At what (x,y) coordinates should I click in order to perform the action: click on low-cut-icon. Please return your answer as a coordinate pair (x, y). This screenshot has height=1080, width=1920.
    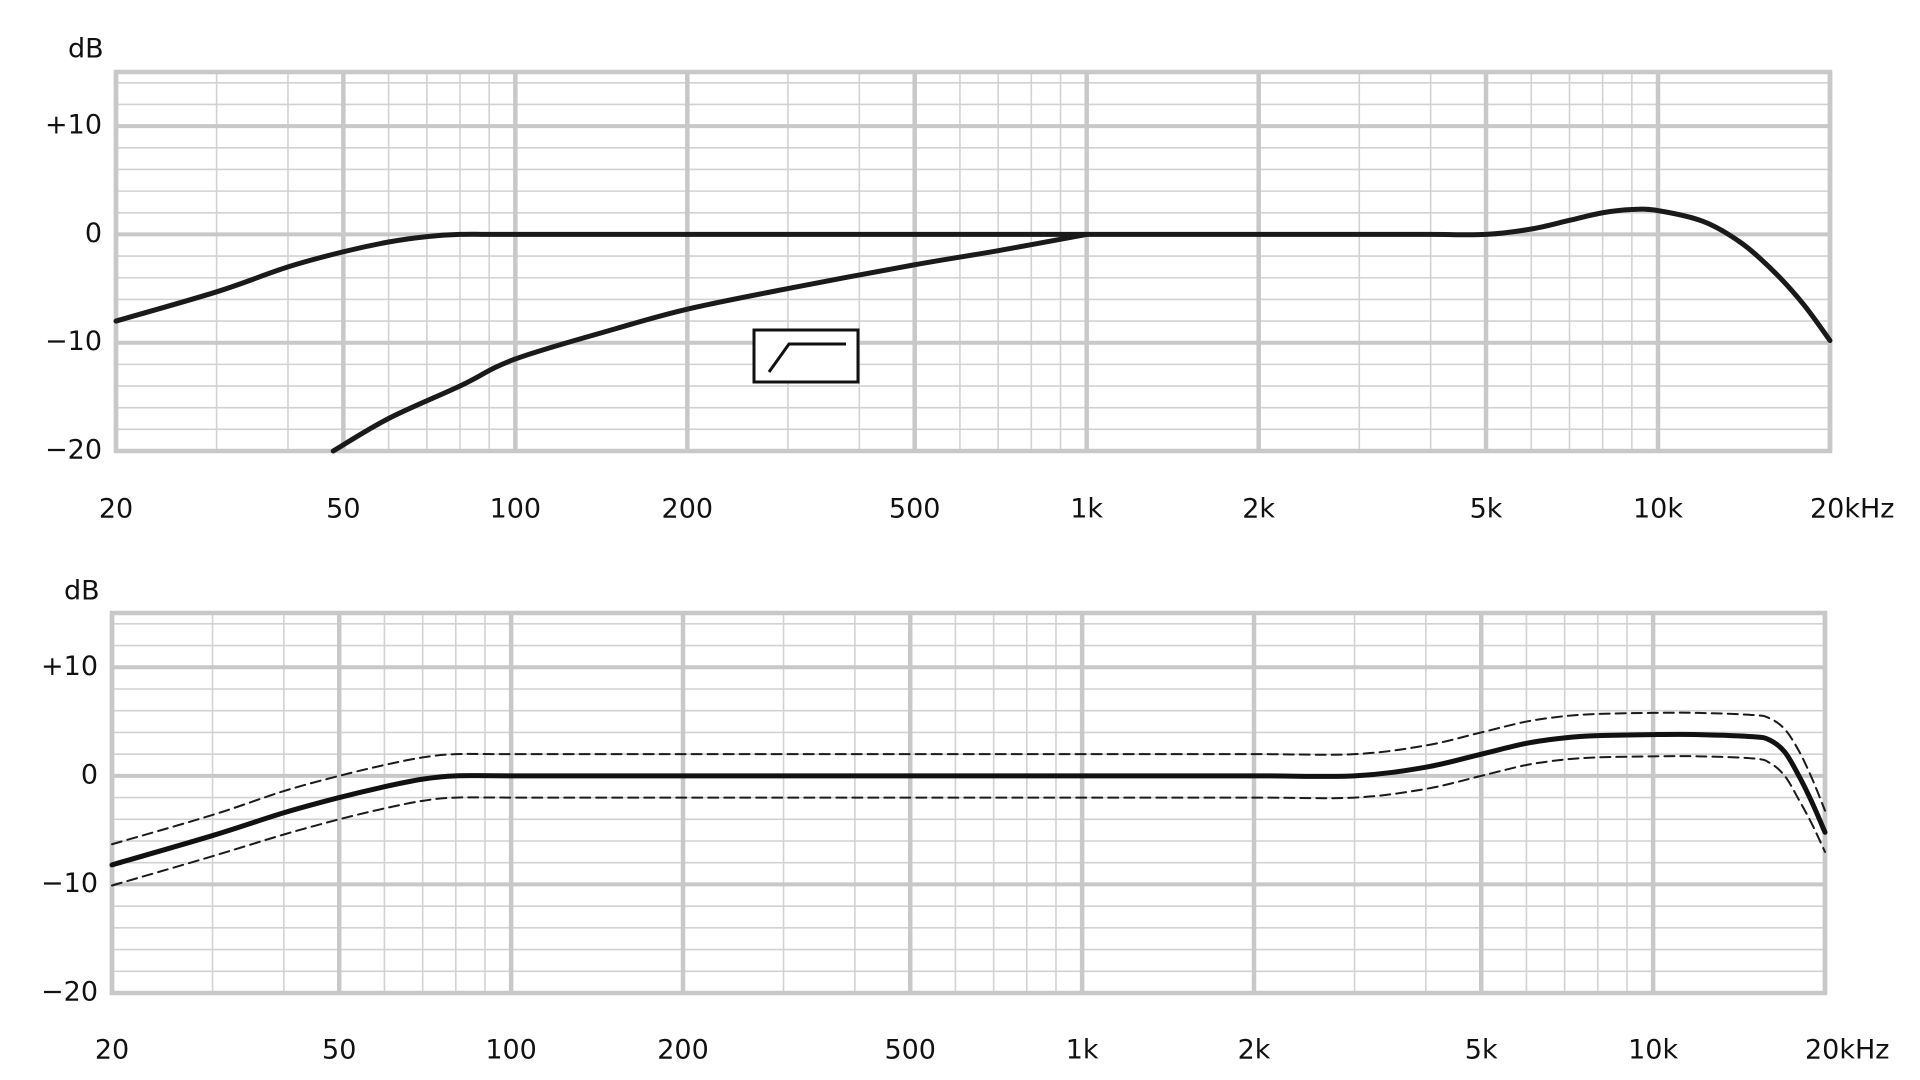
    Looking at the image, I should click on (806, 356).